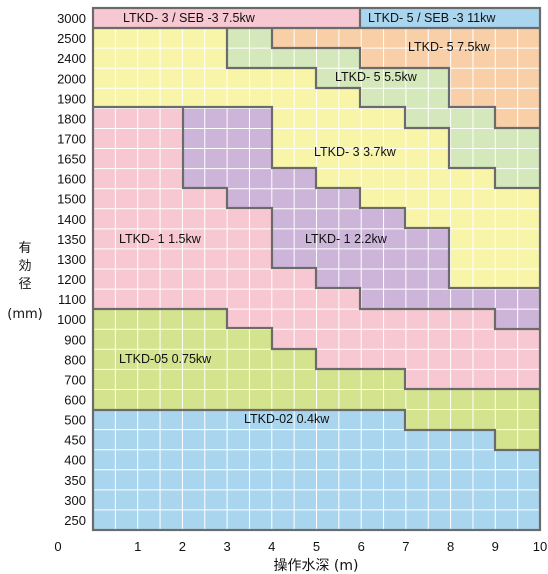  I want to click on y-tick-label: 250, so click(75, 520).